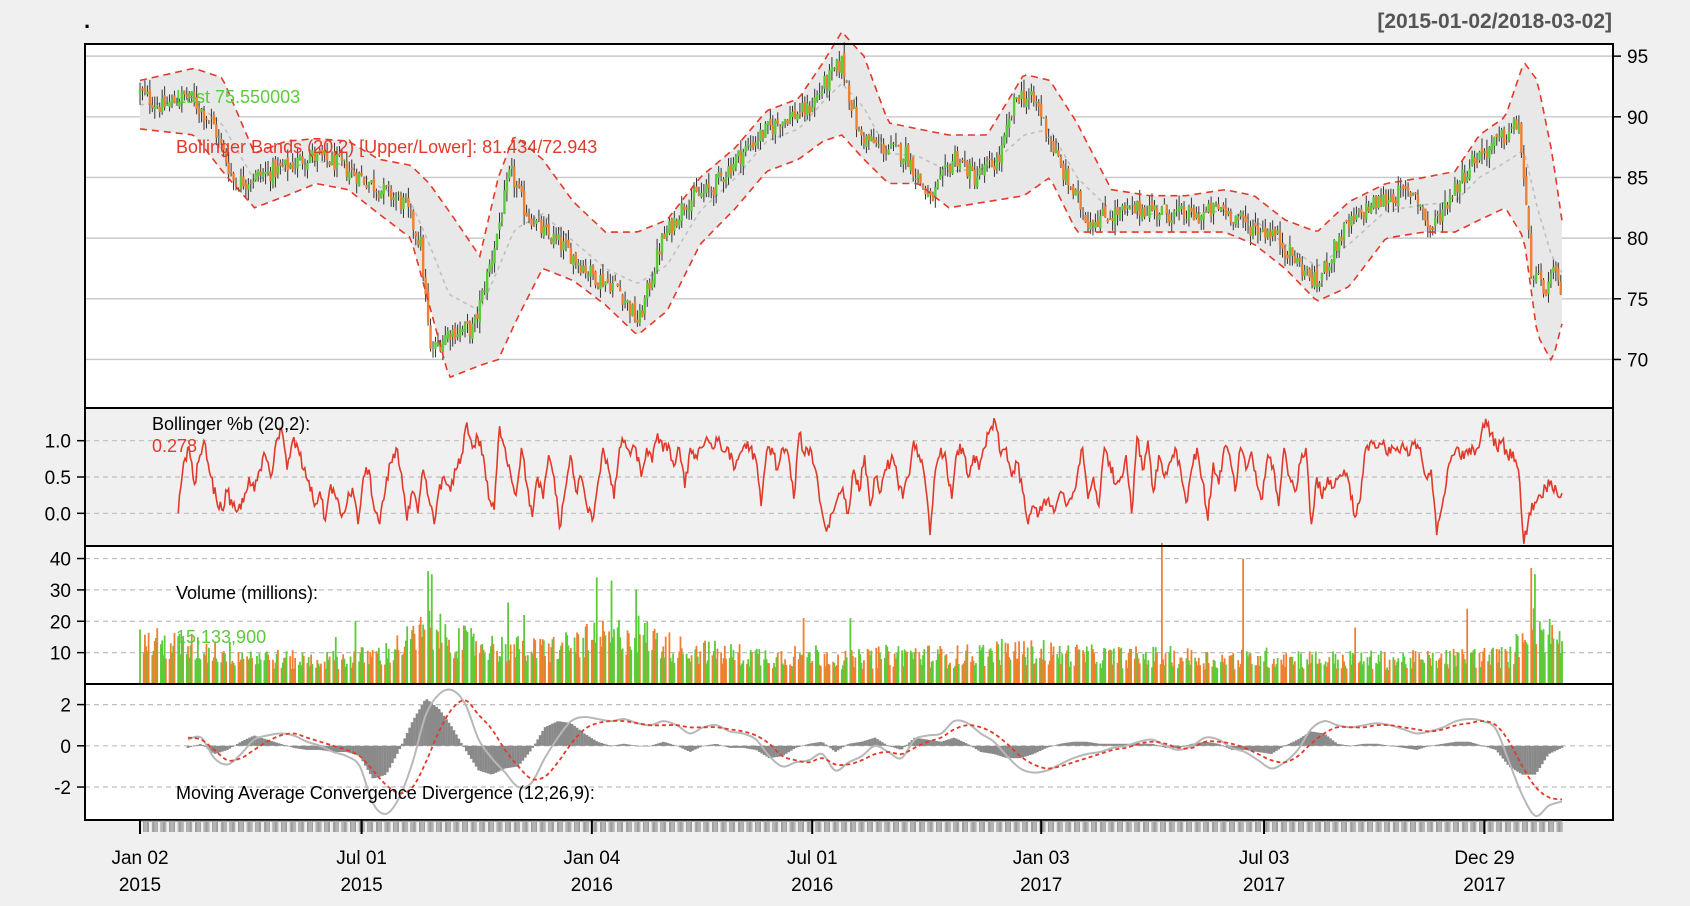 This screenshot has height=906, width=1690. What do you see at coordinates (1484, 885) in the screenshot?
I see `x-tick-year: 2017` at bounding box center [1484, 885].